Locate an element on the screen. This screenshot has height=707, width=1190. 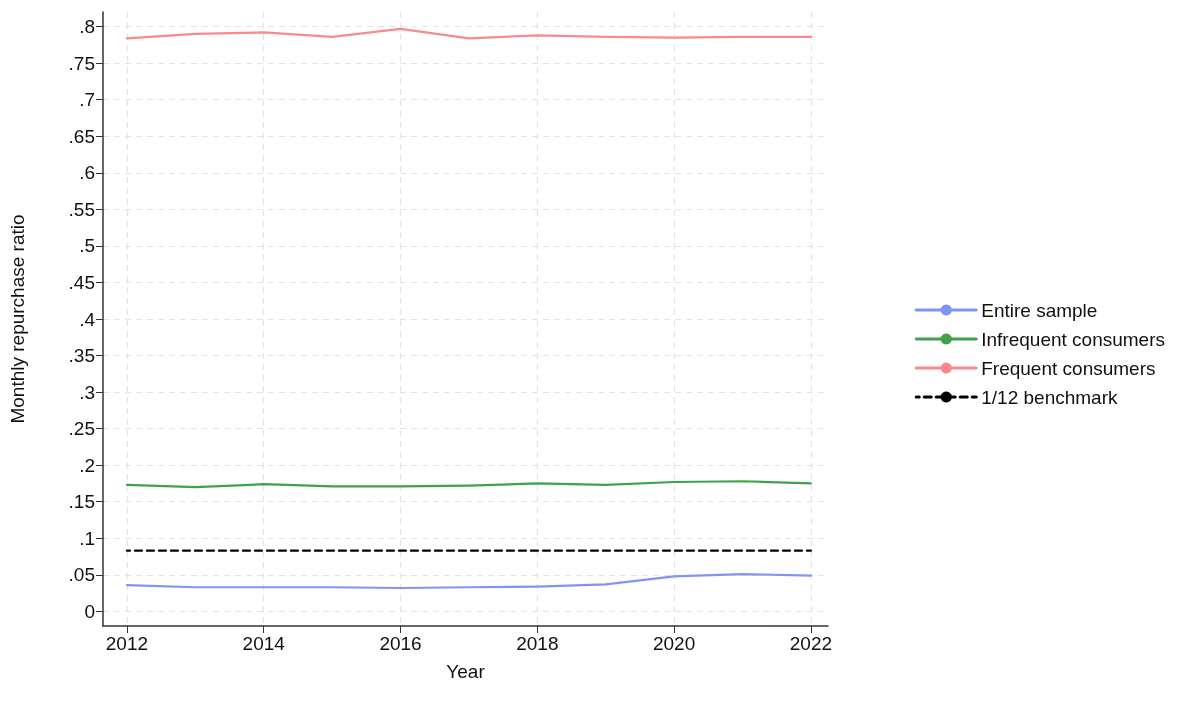
y-tick-label: .6 is located at coordinates (87, 173).